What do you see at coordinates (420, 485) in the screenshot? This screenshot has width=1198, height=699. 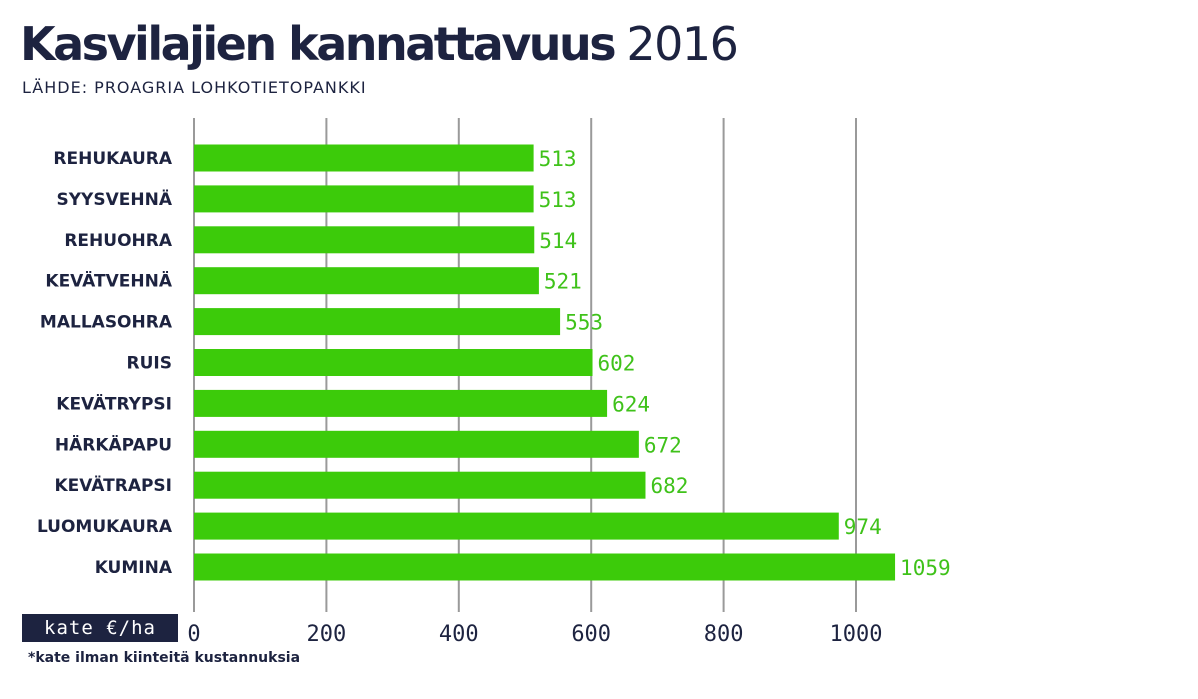 I see `bar-kevätrapsi` at bounding box center [420, 485].